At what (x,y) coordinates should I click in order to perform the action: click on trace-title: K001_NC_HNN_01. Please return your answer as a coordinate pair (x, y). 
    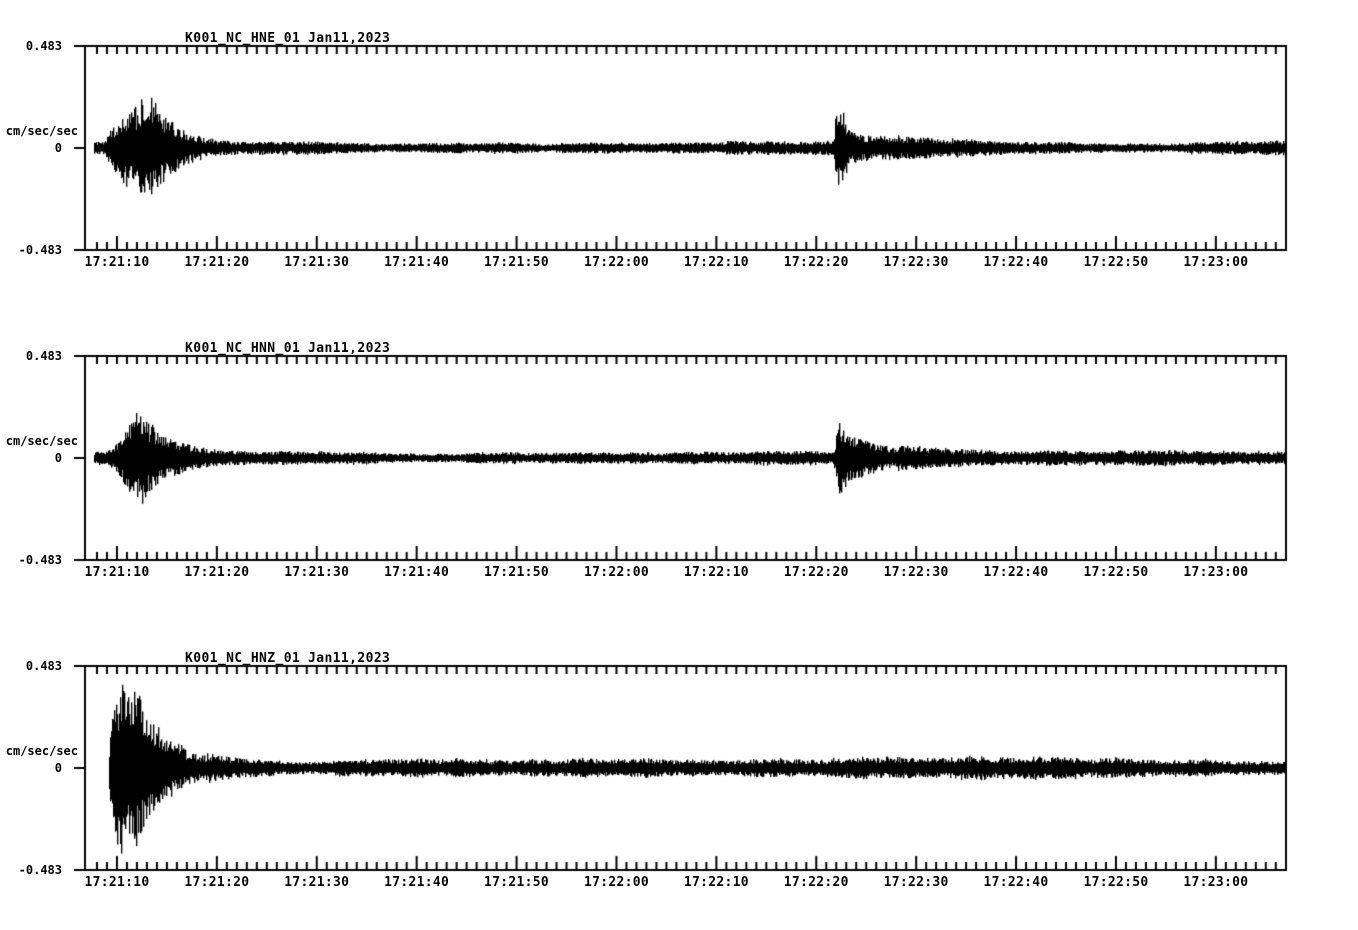
    Looking at the image, I should click on (243, 348).